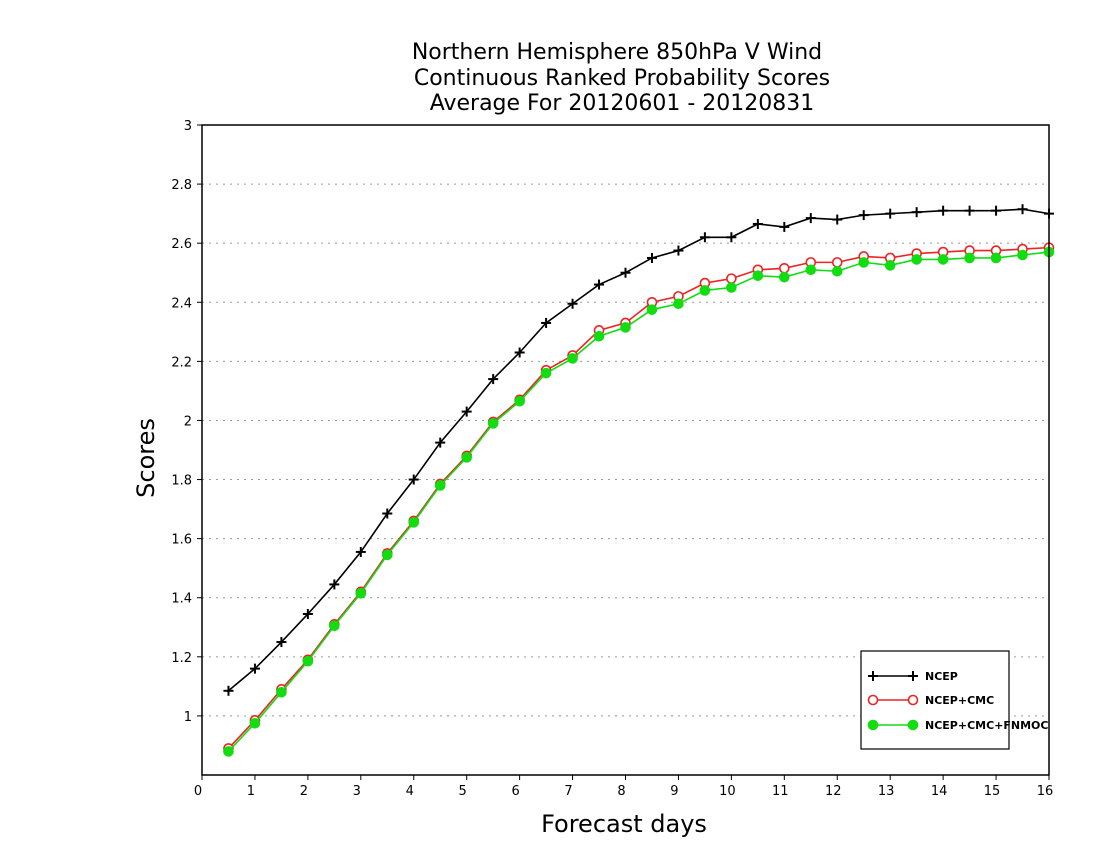 This screenshot has height=854, width=1100. I want to click on chart-title-line-2: Continuous Ranked Probability Scores, so click(622, 78).